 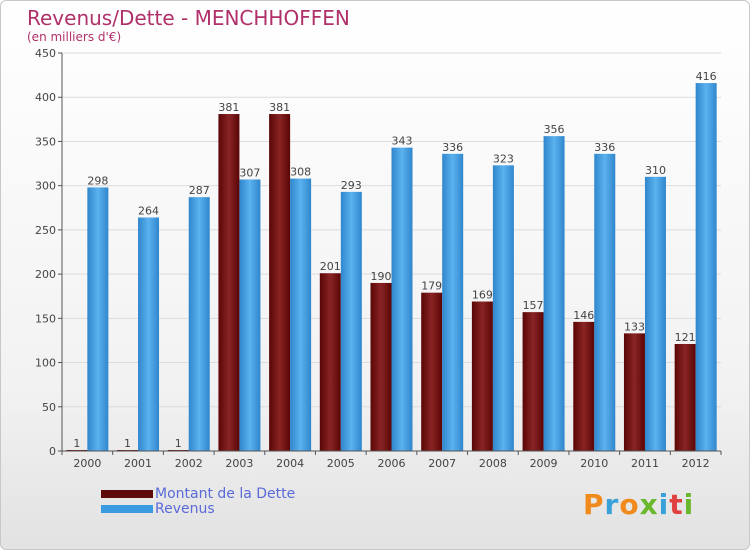 I want to click on y-tick-label: 100, so click(x=45, y=363).